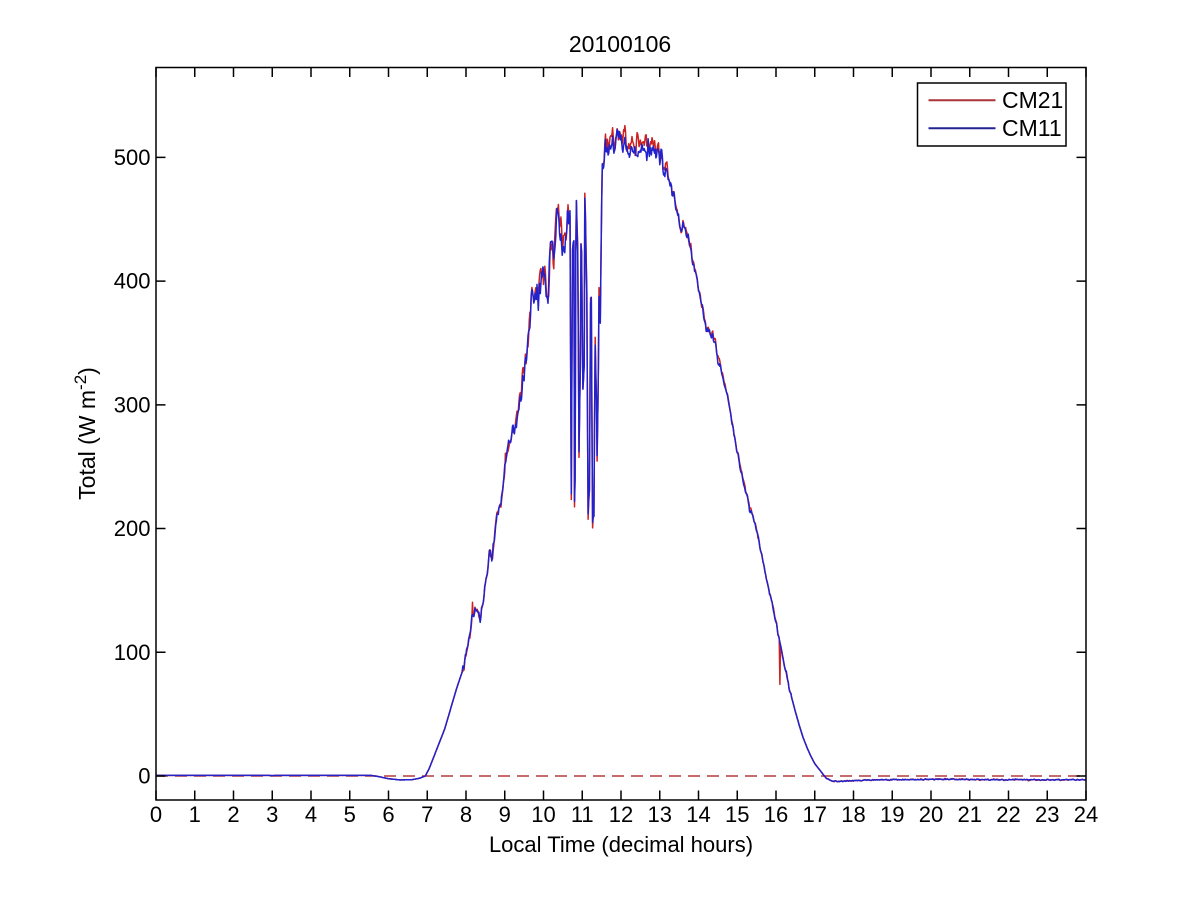 The image size is (1200, 900). I want to click on svg-text: 100, so click(132, 652).